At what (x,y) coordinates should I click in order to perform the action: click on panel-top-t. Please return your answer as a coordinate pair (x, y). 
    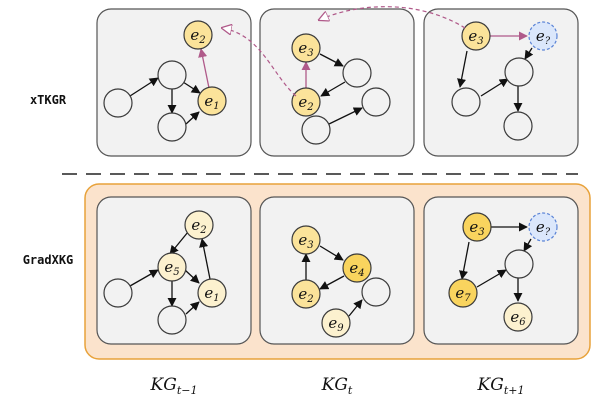
    Looking at the image, I should click on (337, 82).